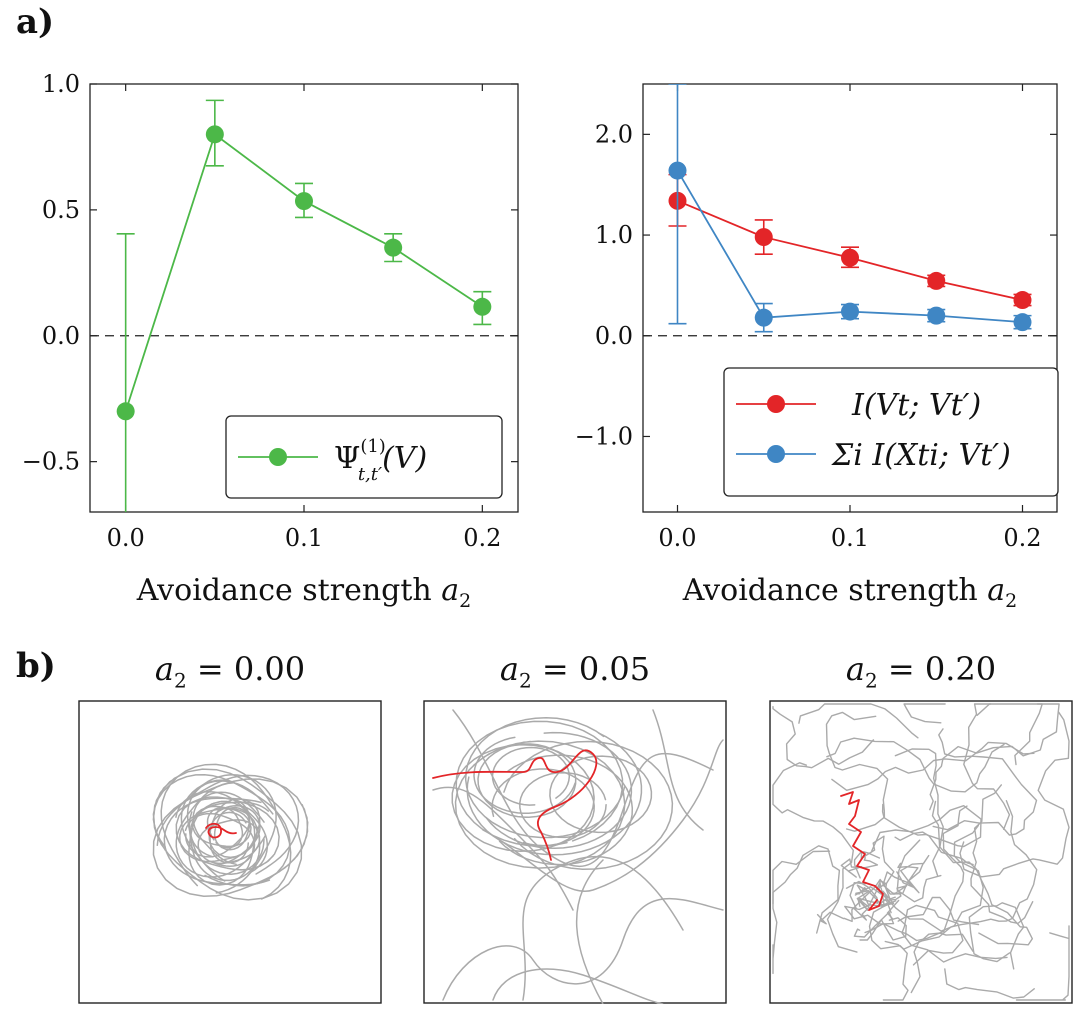 This screenshot has width=1080, height=1010. What do you see at coordinates (304, 305) in the screenshot?
I see `plot-area` at bounding box center [304, 305].